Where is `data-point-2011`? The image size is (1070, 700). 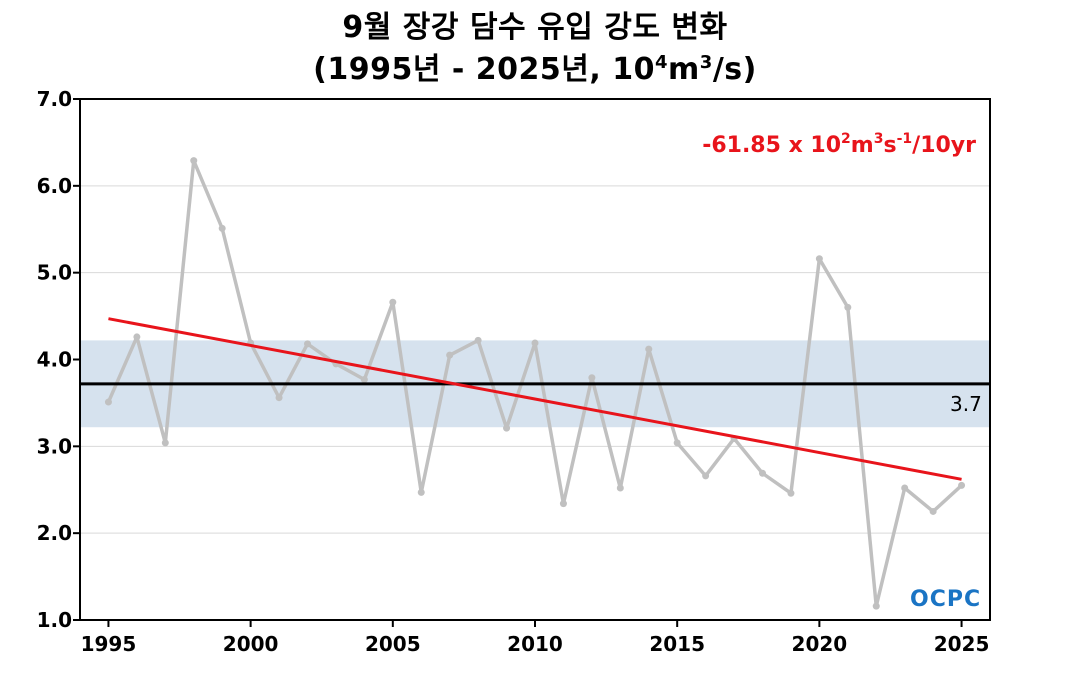
data-point-2011 is located at coordinates (563, 504).